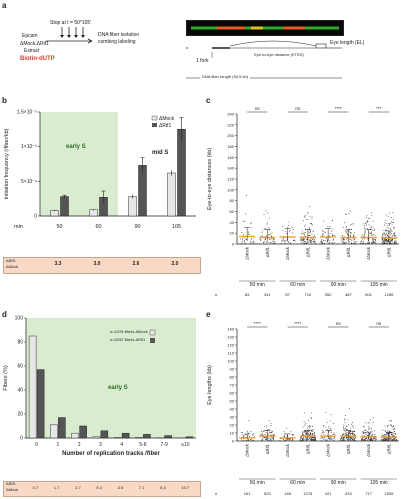 This screenshot has height=499, width=403. I want to click on x-tick-label-b: 60, so click(98, 227).